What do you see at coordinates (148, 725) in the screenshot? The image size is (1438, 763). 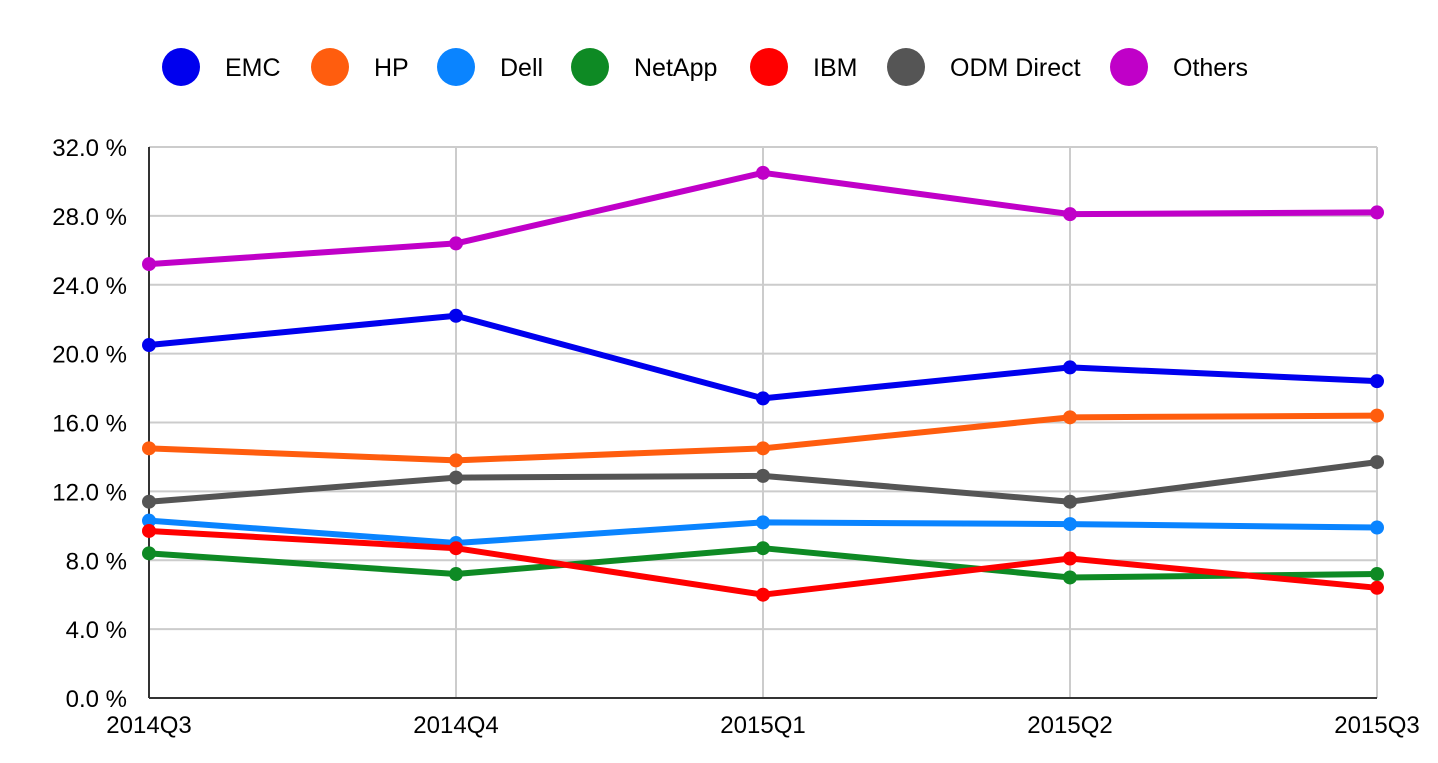 I see `x-tick-label: 2014Q3` at bounding box center [148, 725].